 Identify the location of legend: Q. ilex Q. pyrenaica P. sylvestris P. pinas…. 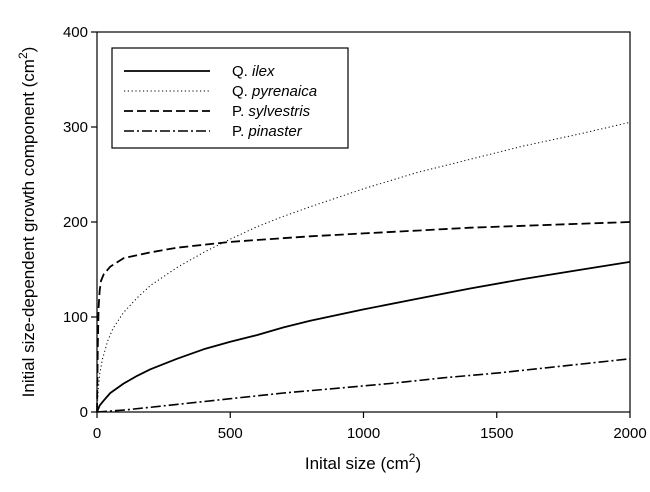
(220, 101).